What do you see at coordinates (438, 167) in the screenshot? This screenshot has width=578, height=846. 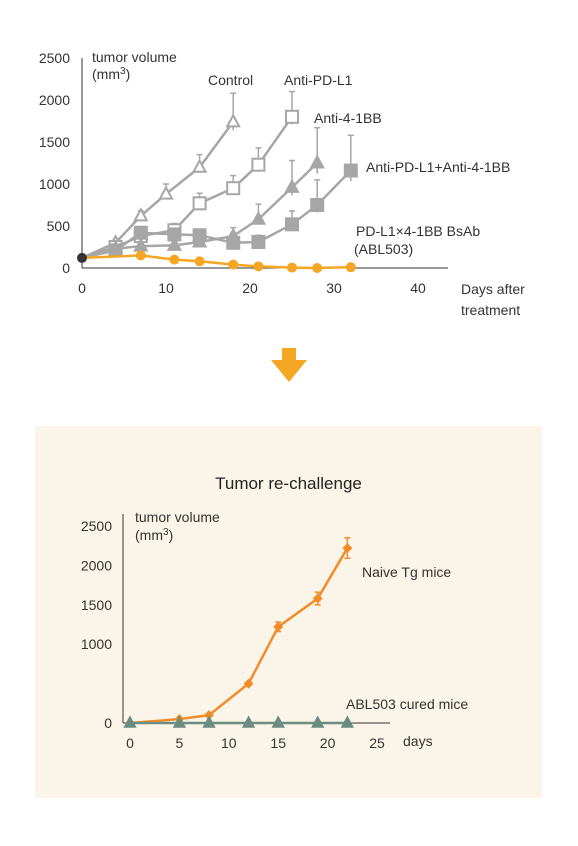 I see `series-label: Anti-PD-L1+Anti-4-1BB` at bounding box center [438, 167].